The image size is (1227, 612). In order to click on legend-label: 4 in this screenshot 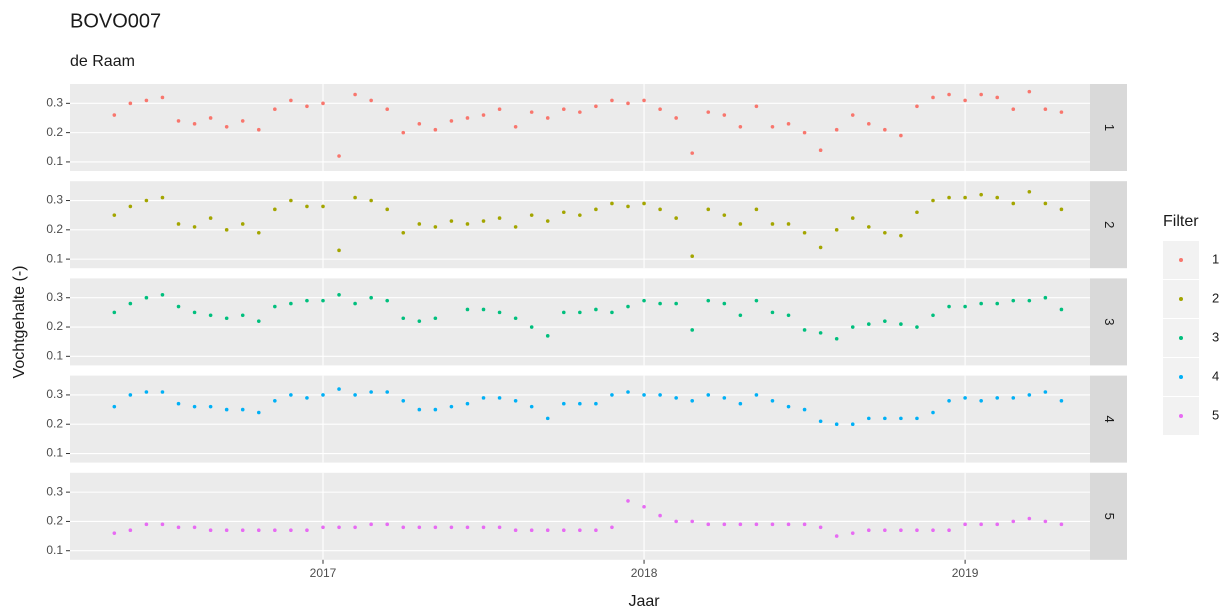, I will do `click(1215, 375)`.